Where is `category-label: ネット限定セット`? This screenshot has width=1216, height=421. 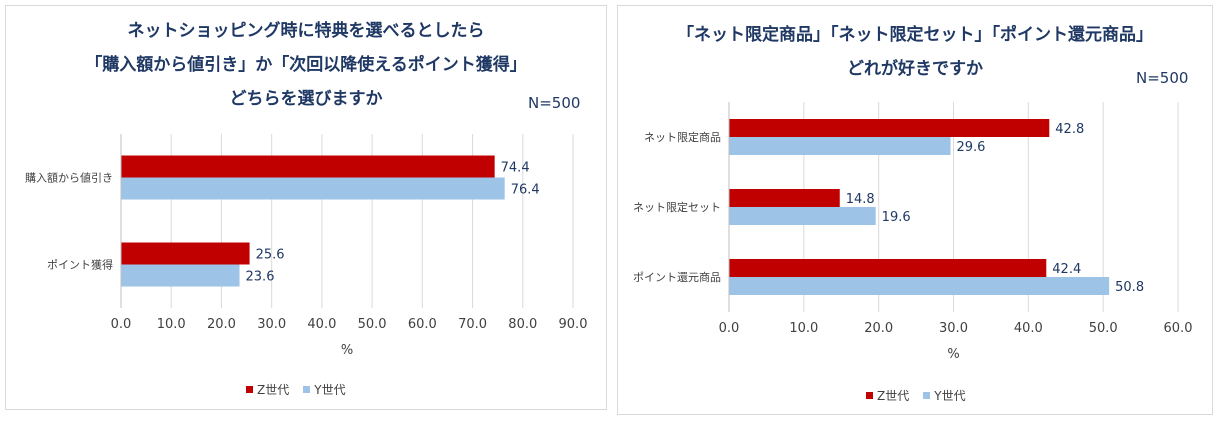
category-label: ネット限定セット is located at coordinates (677, 207).